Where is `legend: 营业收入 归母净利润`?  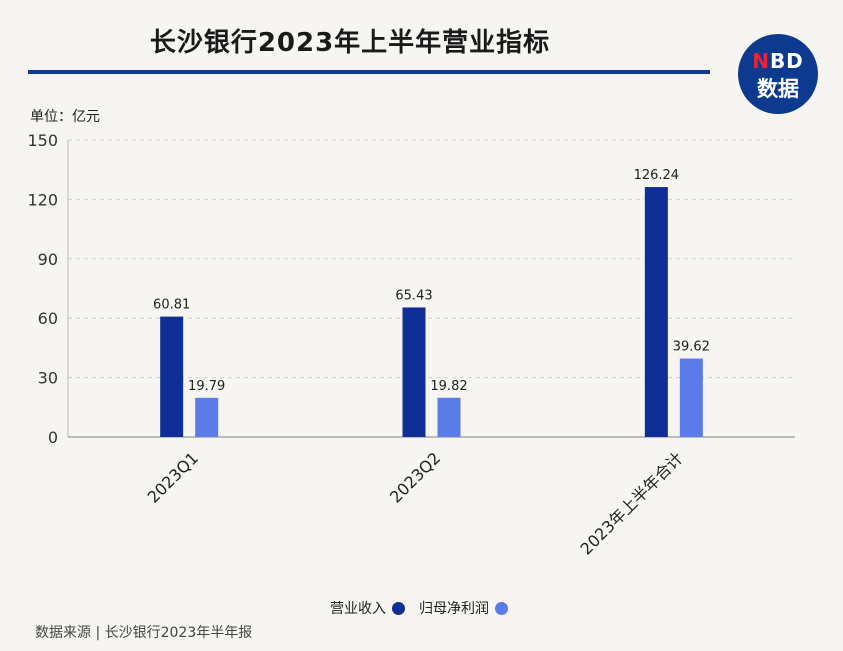
legend: 营业收入 归母净利润 is located at coordinates (426, 608).